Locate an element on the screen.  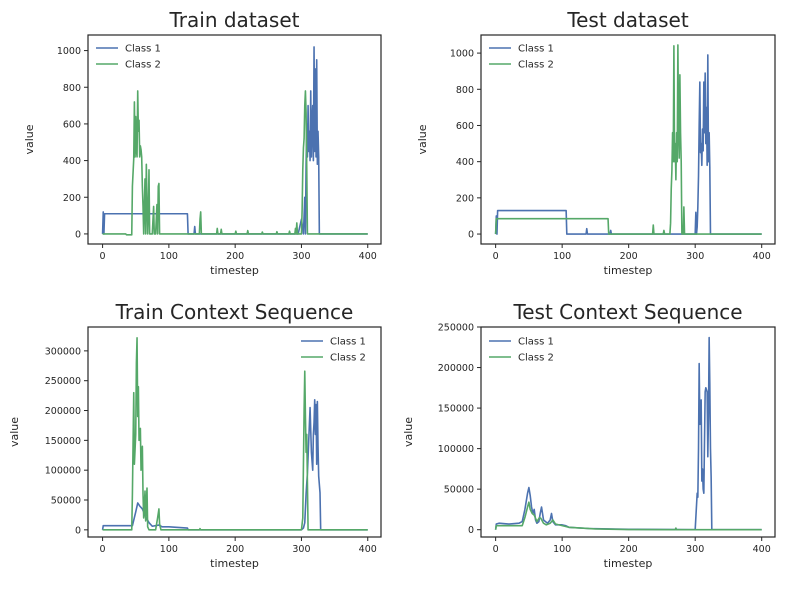
y-tick-label: 300000 is located at coordinates (63, 351).